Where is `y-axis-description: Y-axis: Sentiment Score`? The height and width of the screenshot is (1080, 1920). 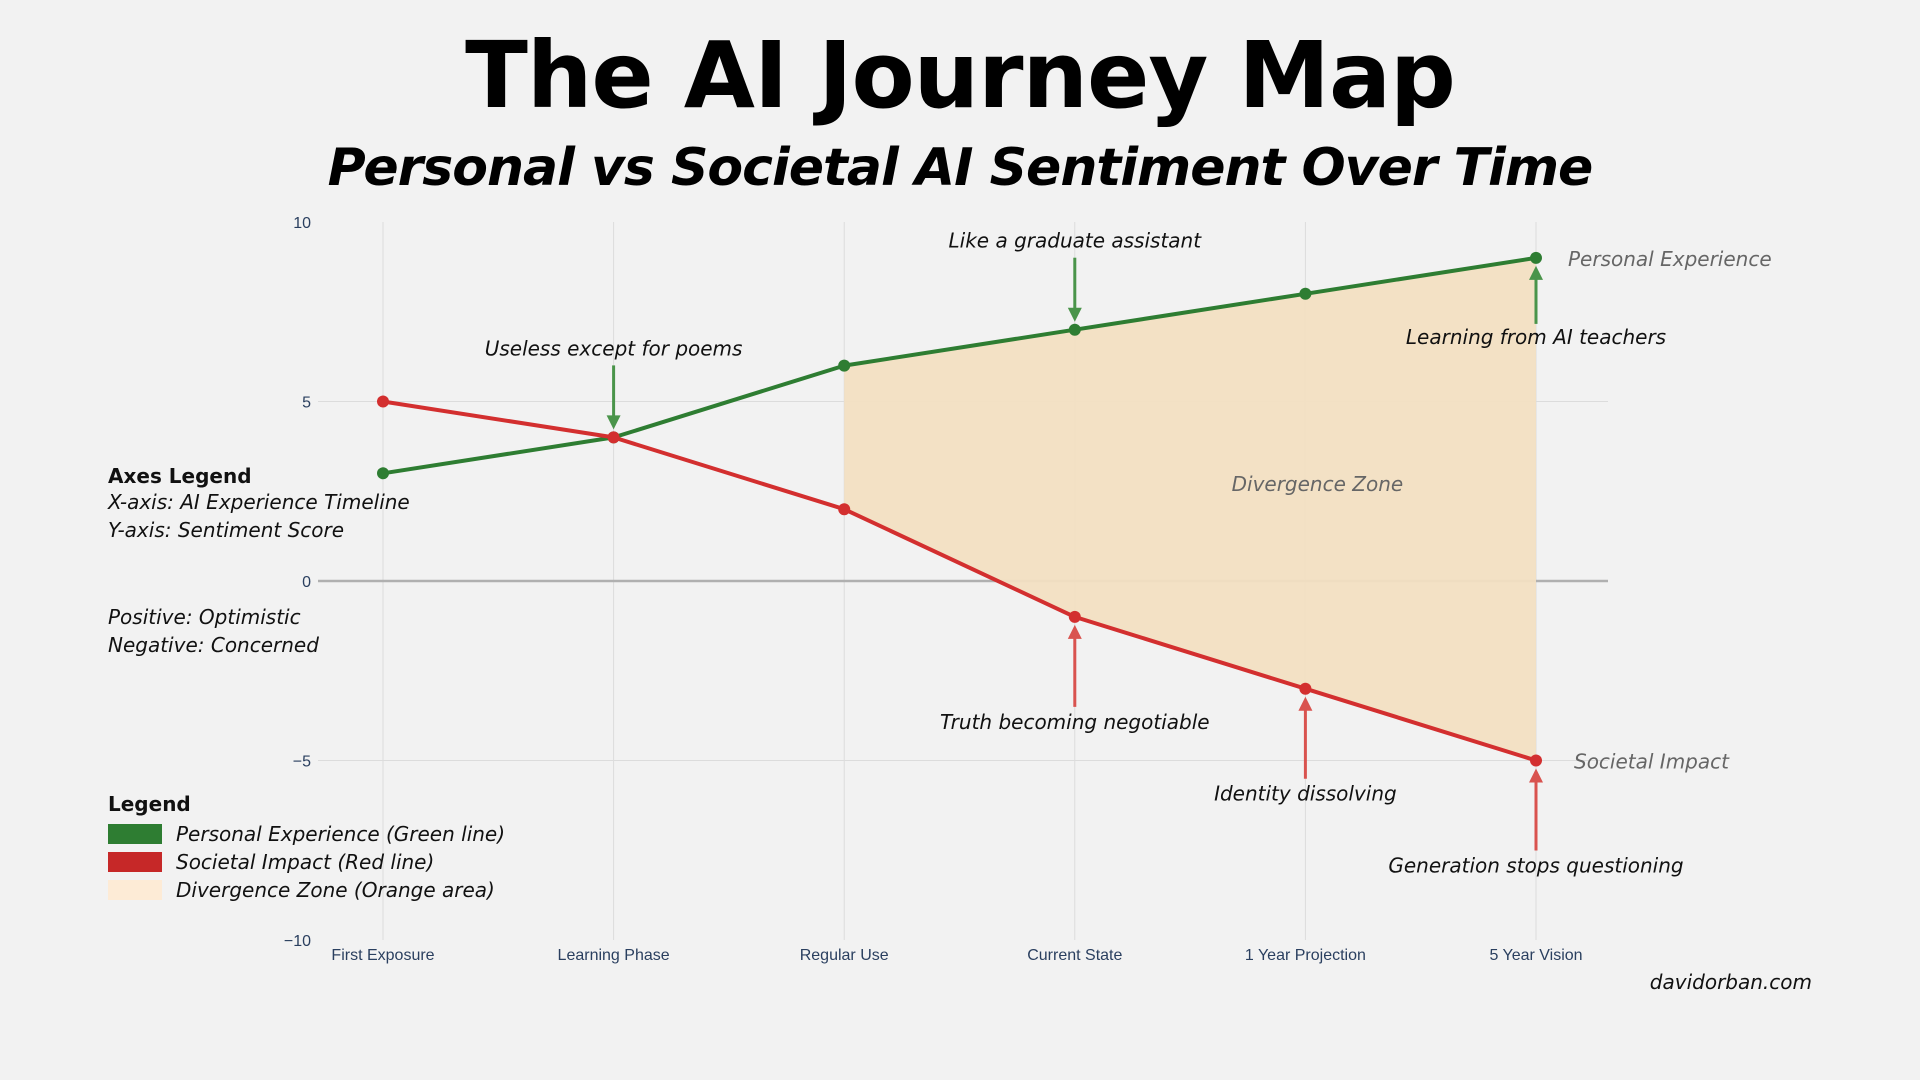
y-axis-description: Y-axis: Sentiment Score is located at coordinates (226, 530).